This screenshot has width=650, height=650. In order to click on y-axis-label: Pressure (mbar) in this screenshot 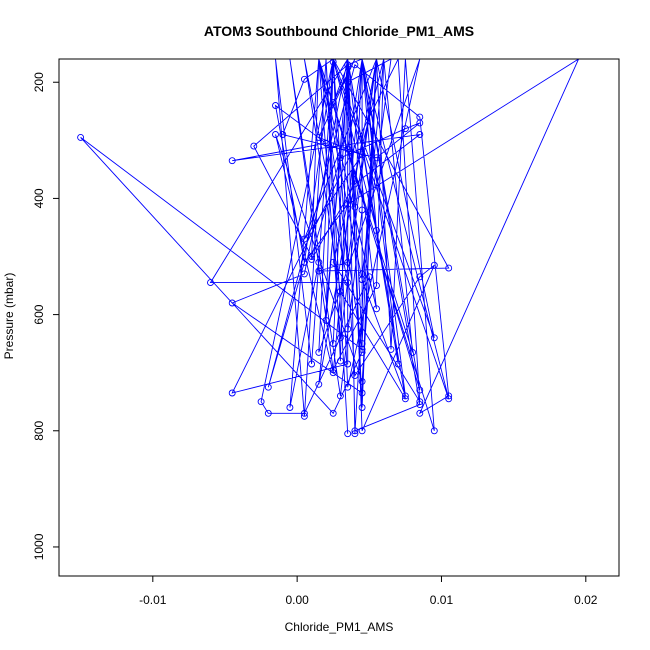, I will do `click(9, 316)`.